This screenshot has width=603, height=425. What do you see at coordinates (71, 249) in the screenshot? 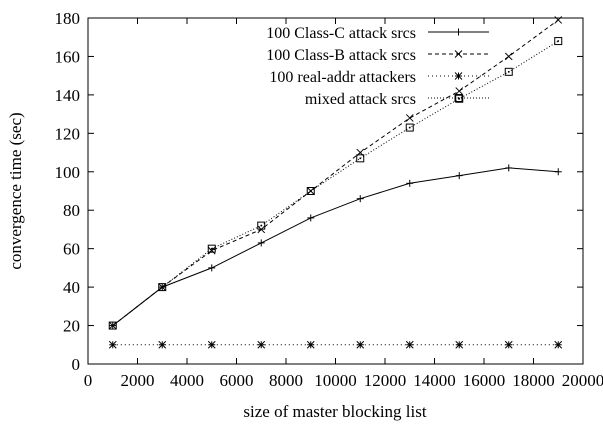
I see `y-tick-label: 60` at bounding box center [71, 249].